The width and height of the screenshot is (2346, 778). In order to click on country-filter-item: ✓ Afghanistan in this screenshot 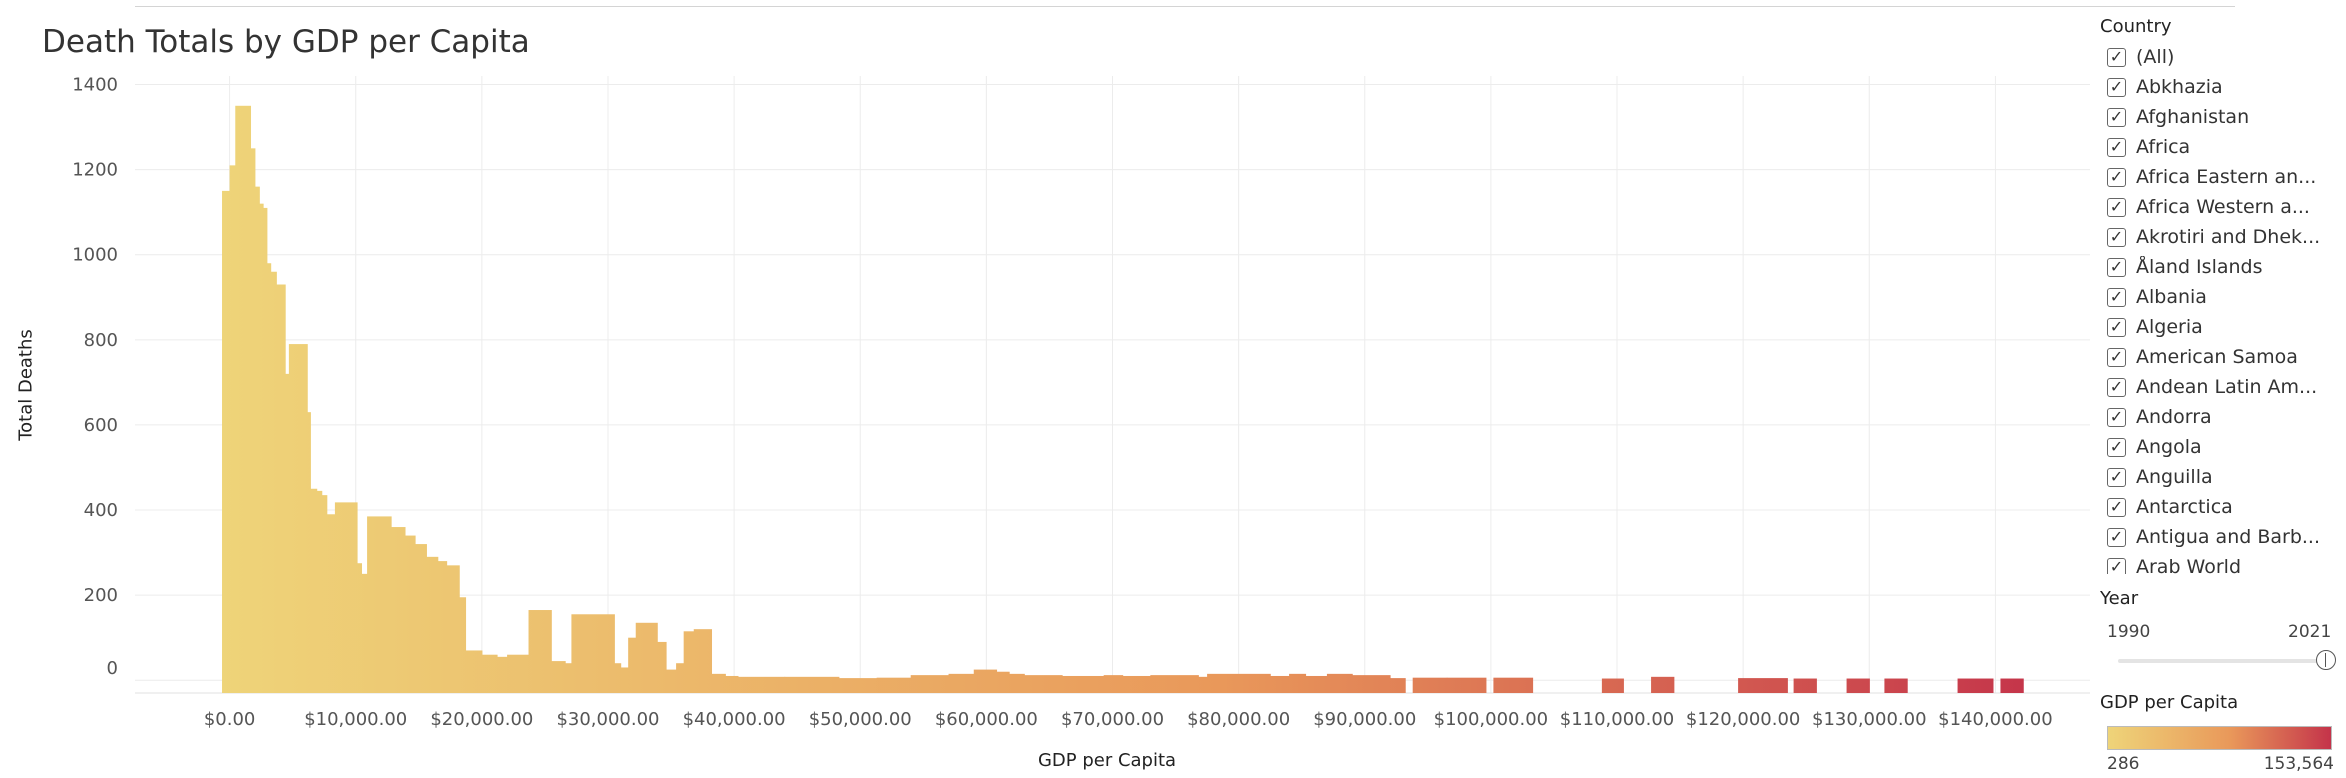, I will do `click(2220, 117)`.